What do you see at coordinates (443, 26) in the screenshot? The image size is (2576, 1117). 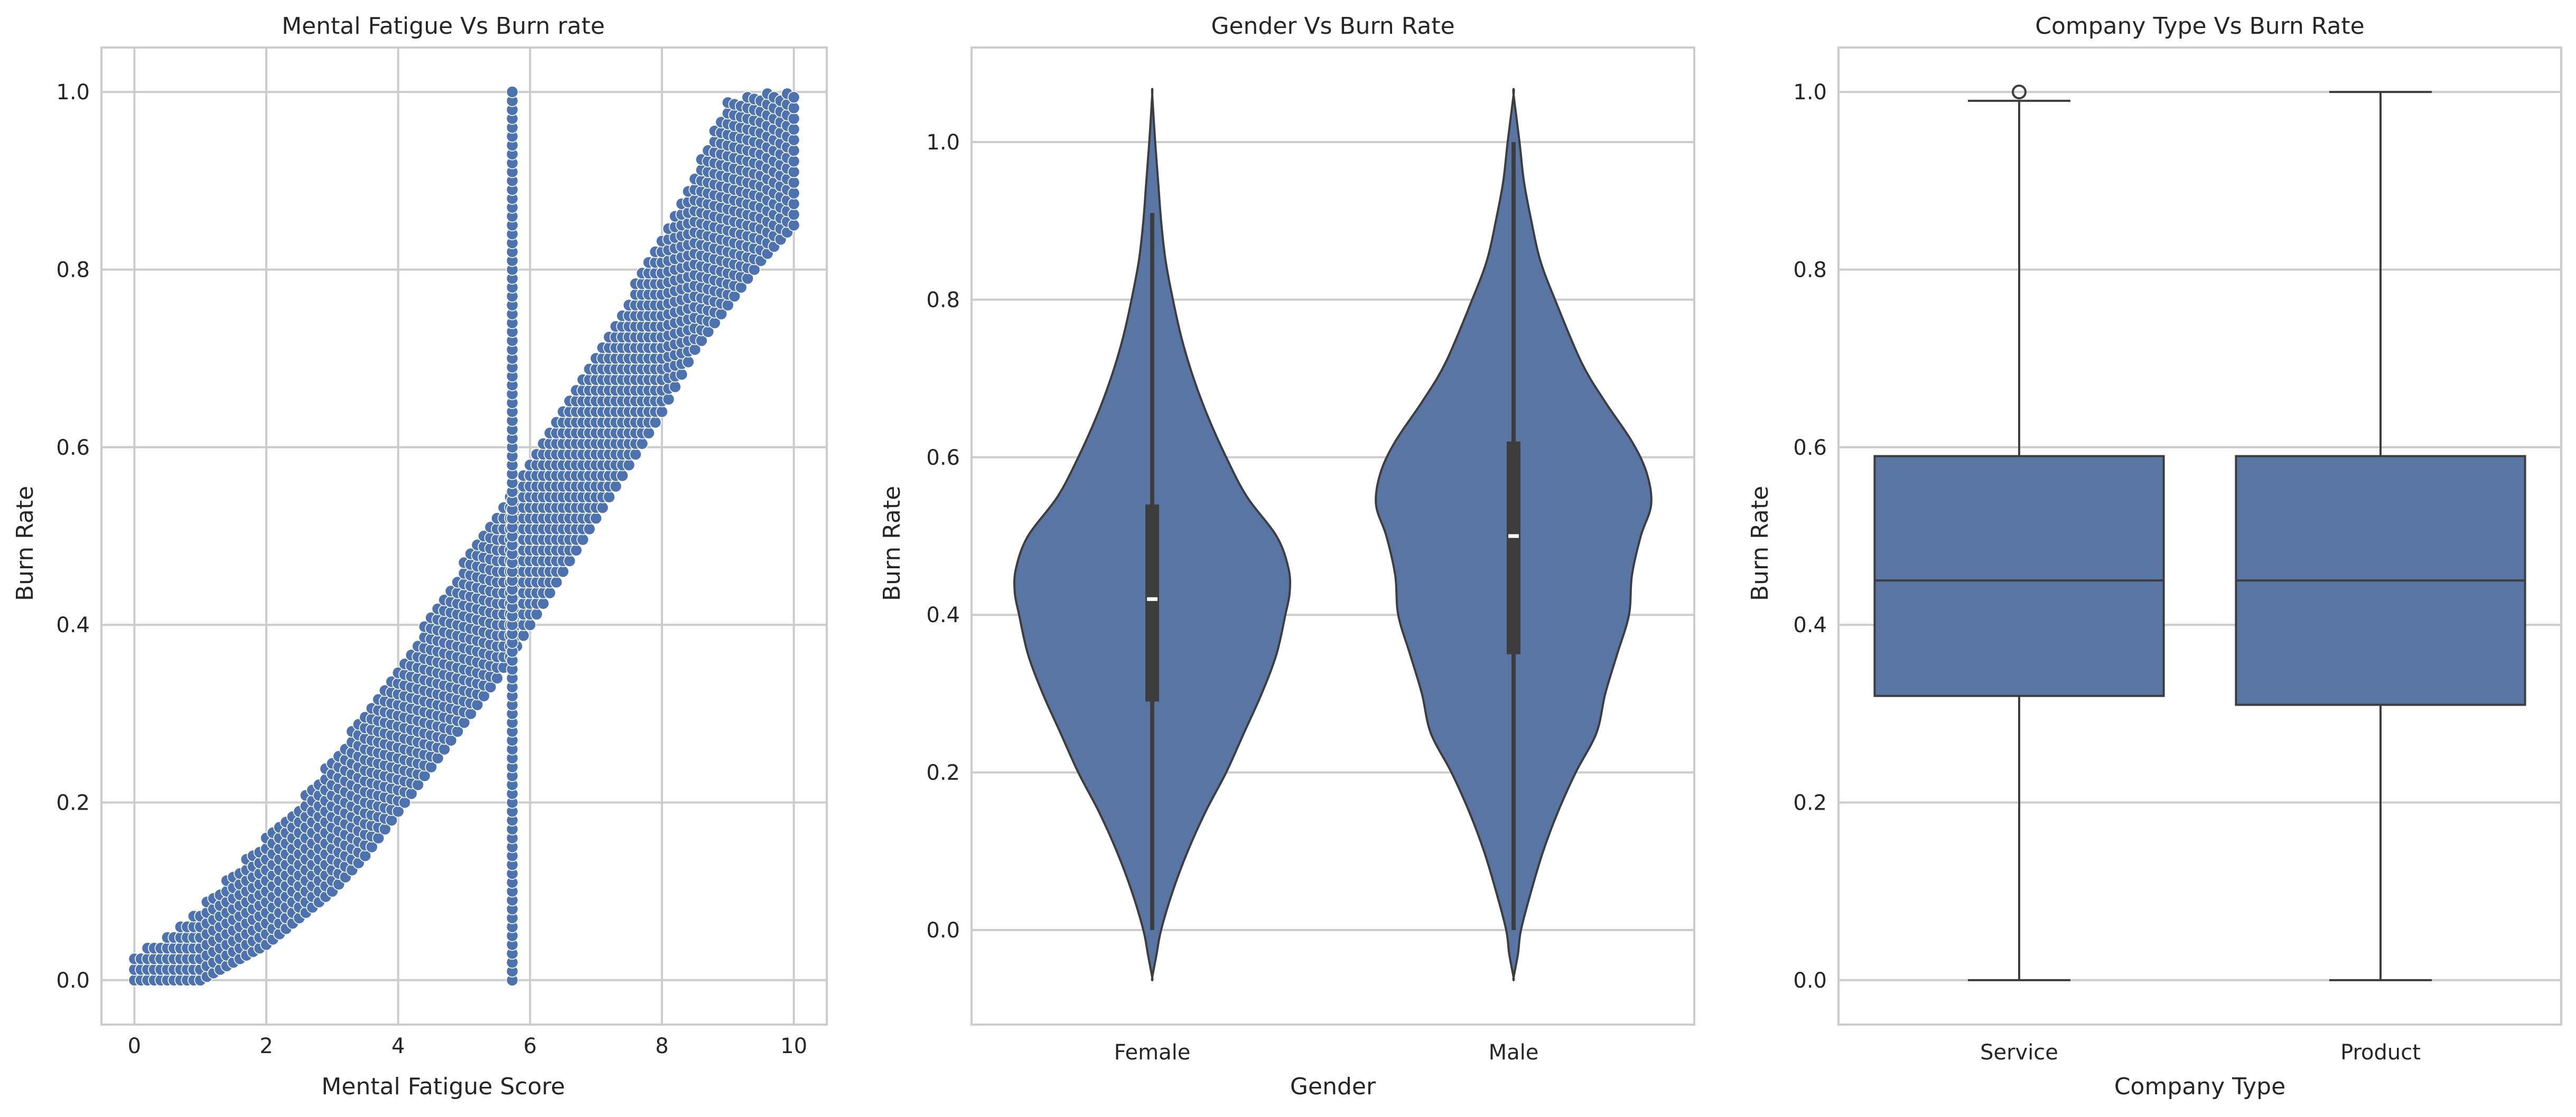 I see `chart-title: Mental Fatigue Vs Burn rate` at bounding box center [443, 26].